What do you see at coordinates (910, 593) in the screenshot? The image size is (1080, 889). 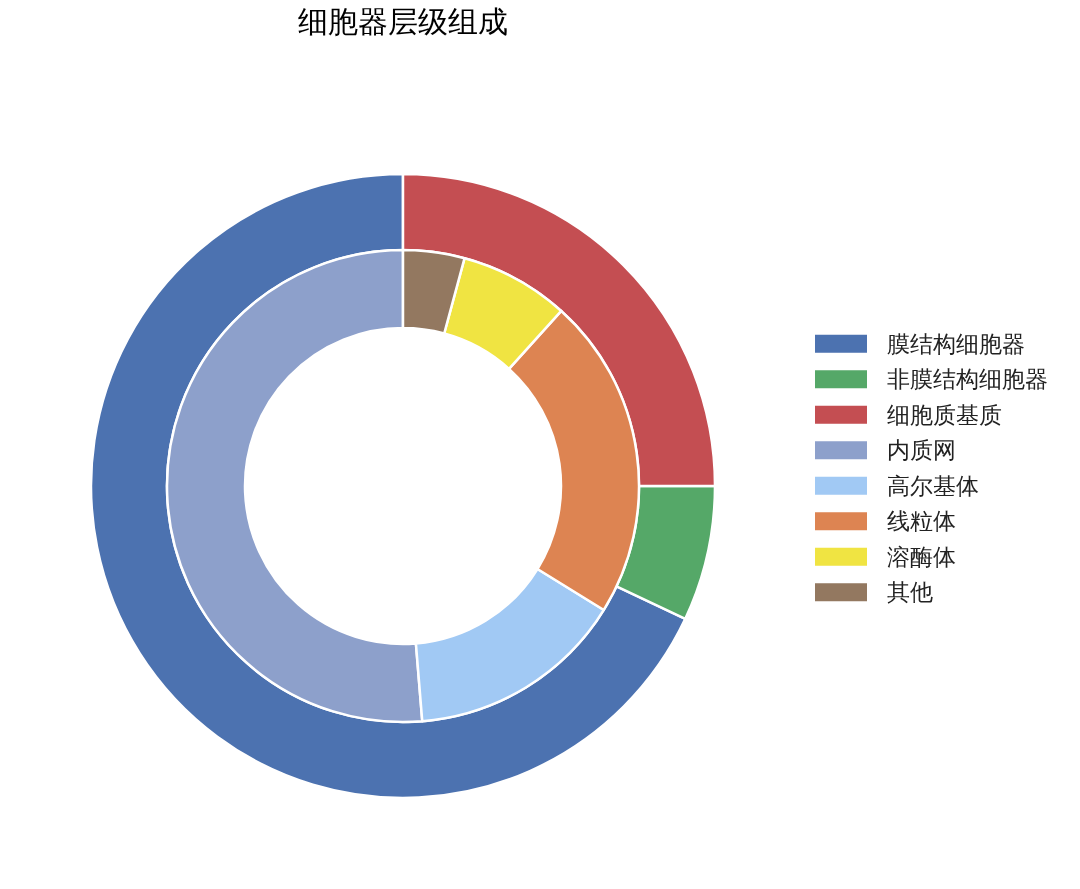 I see `legend-label: 其他` at bounding box center [910, 593].